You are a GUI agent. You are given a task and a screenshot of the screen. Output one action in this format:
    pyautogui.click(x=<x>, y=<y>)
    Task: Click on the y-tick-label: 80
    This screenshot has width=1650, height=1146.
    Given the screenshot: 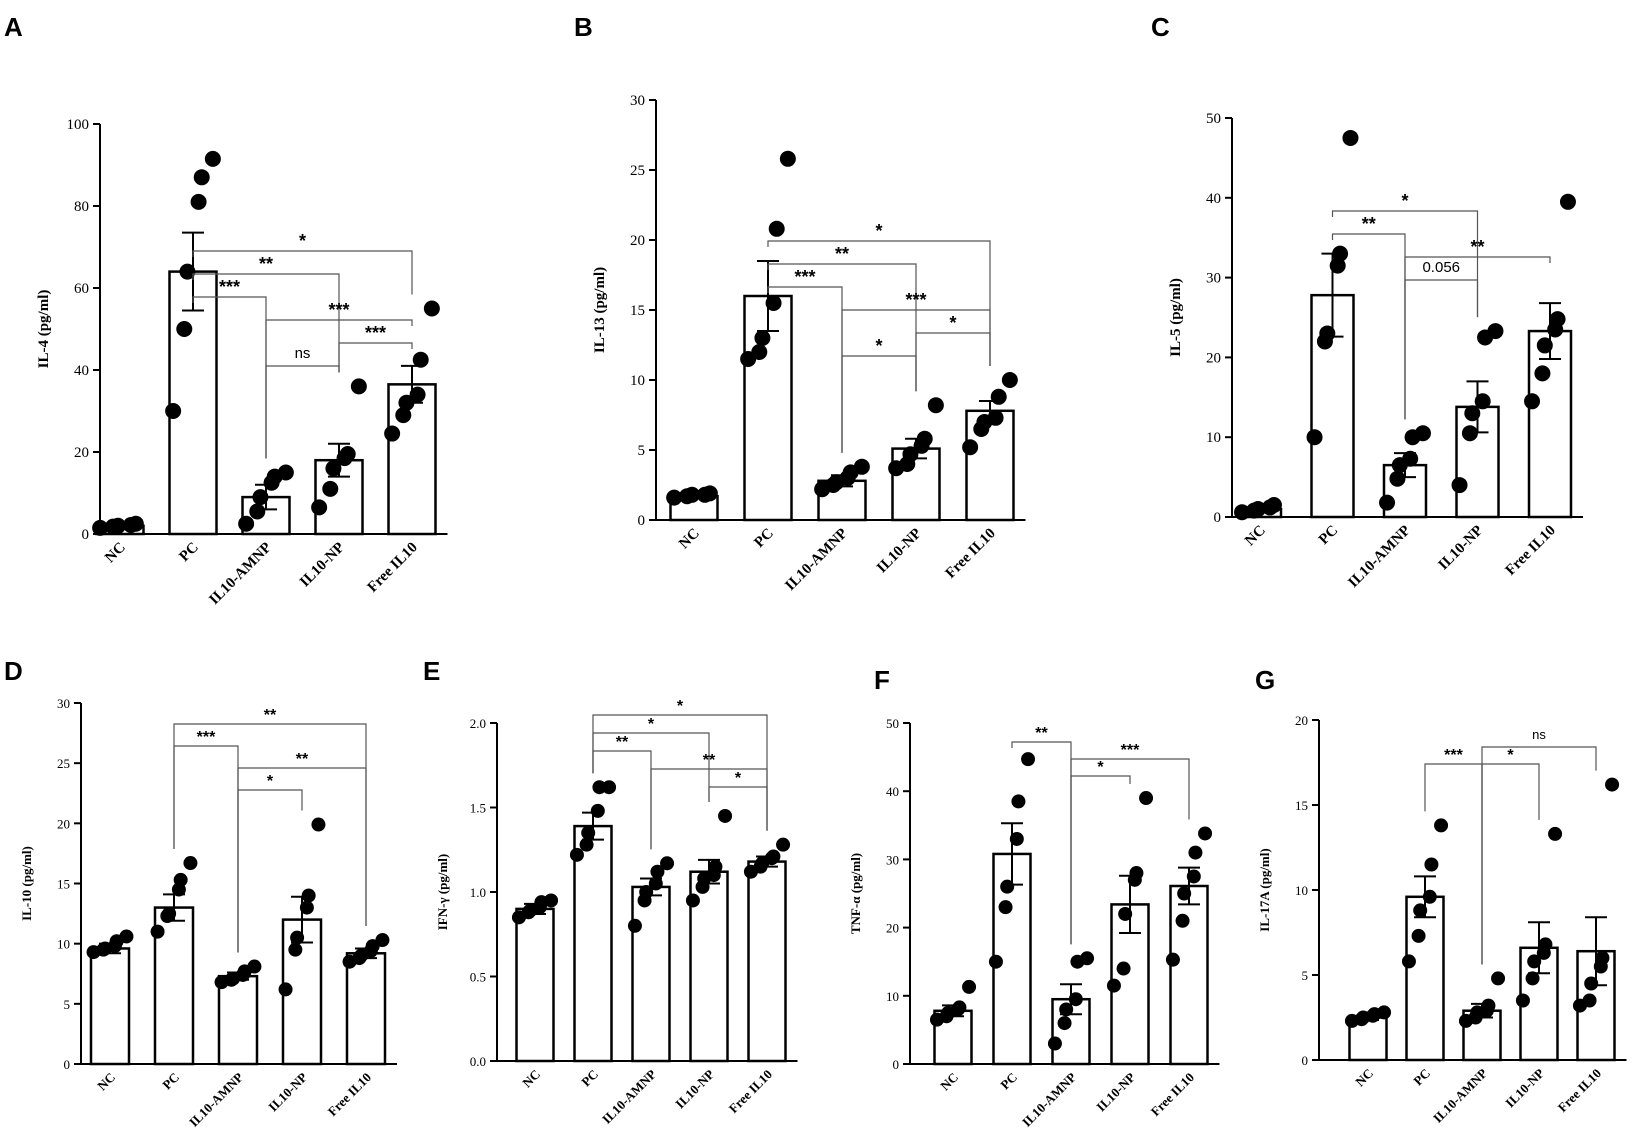 What is the action you would take?
    pyautogui.click(x=81, y=207)
    